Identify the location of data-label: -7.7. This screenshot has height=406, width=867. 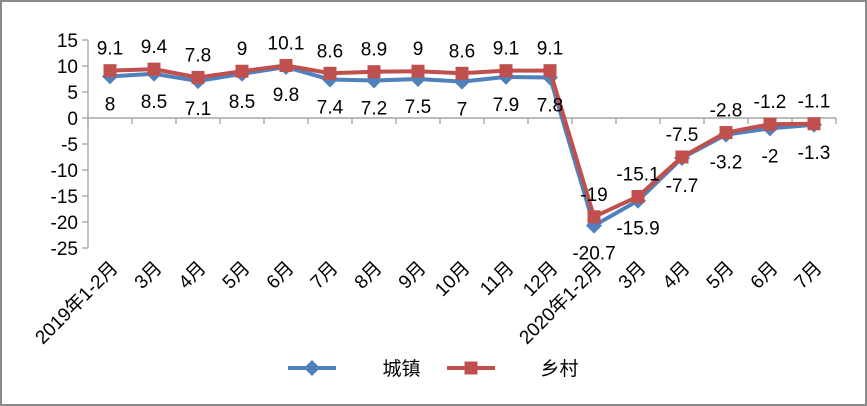
(682, 186).